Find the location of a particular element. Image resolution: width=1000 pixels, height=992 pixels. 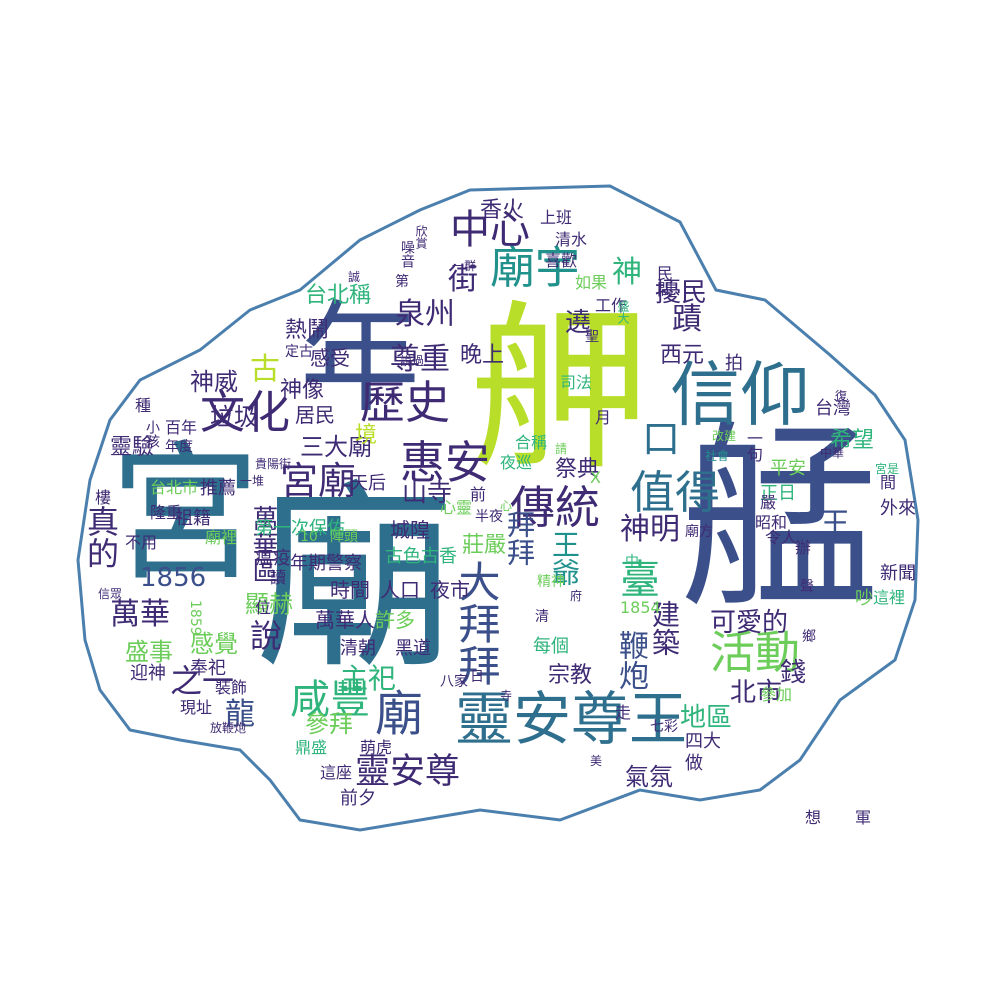

word-cloud-term: 小孩 is located at coordinates (152, 434).